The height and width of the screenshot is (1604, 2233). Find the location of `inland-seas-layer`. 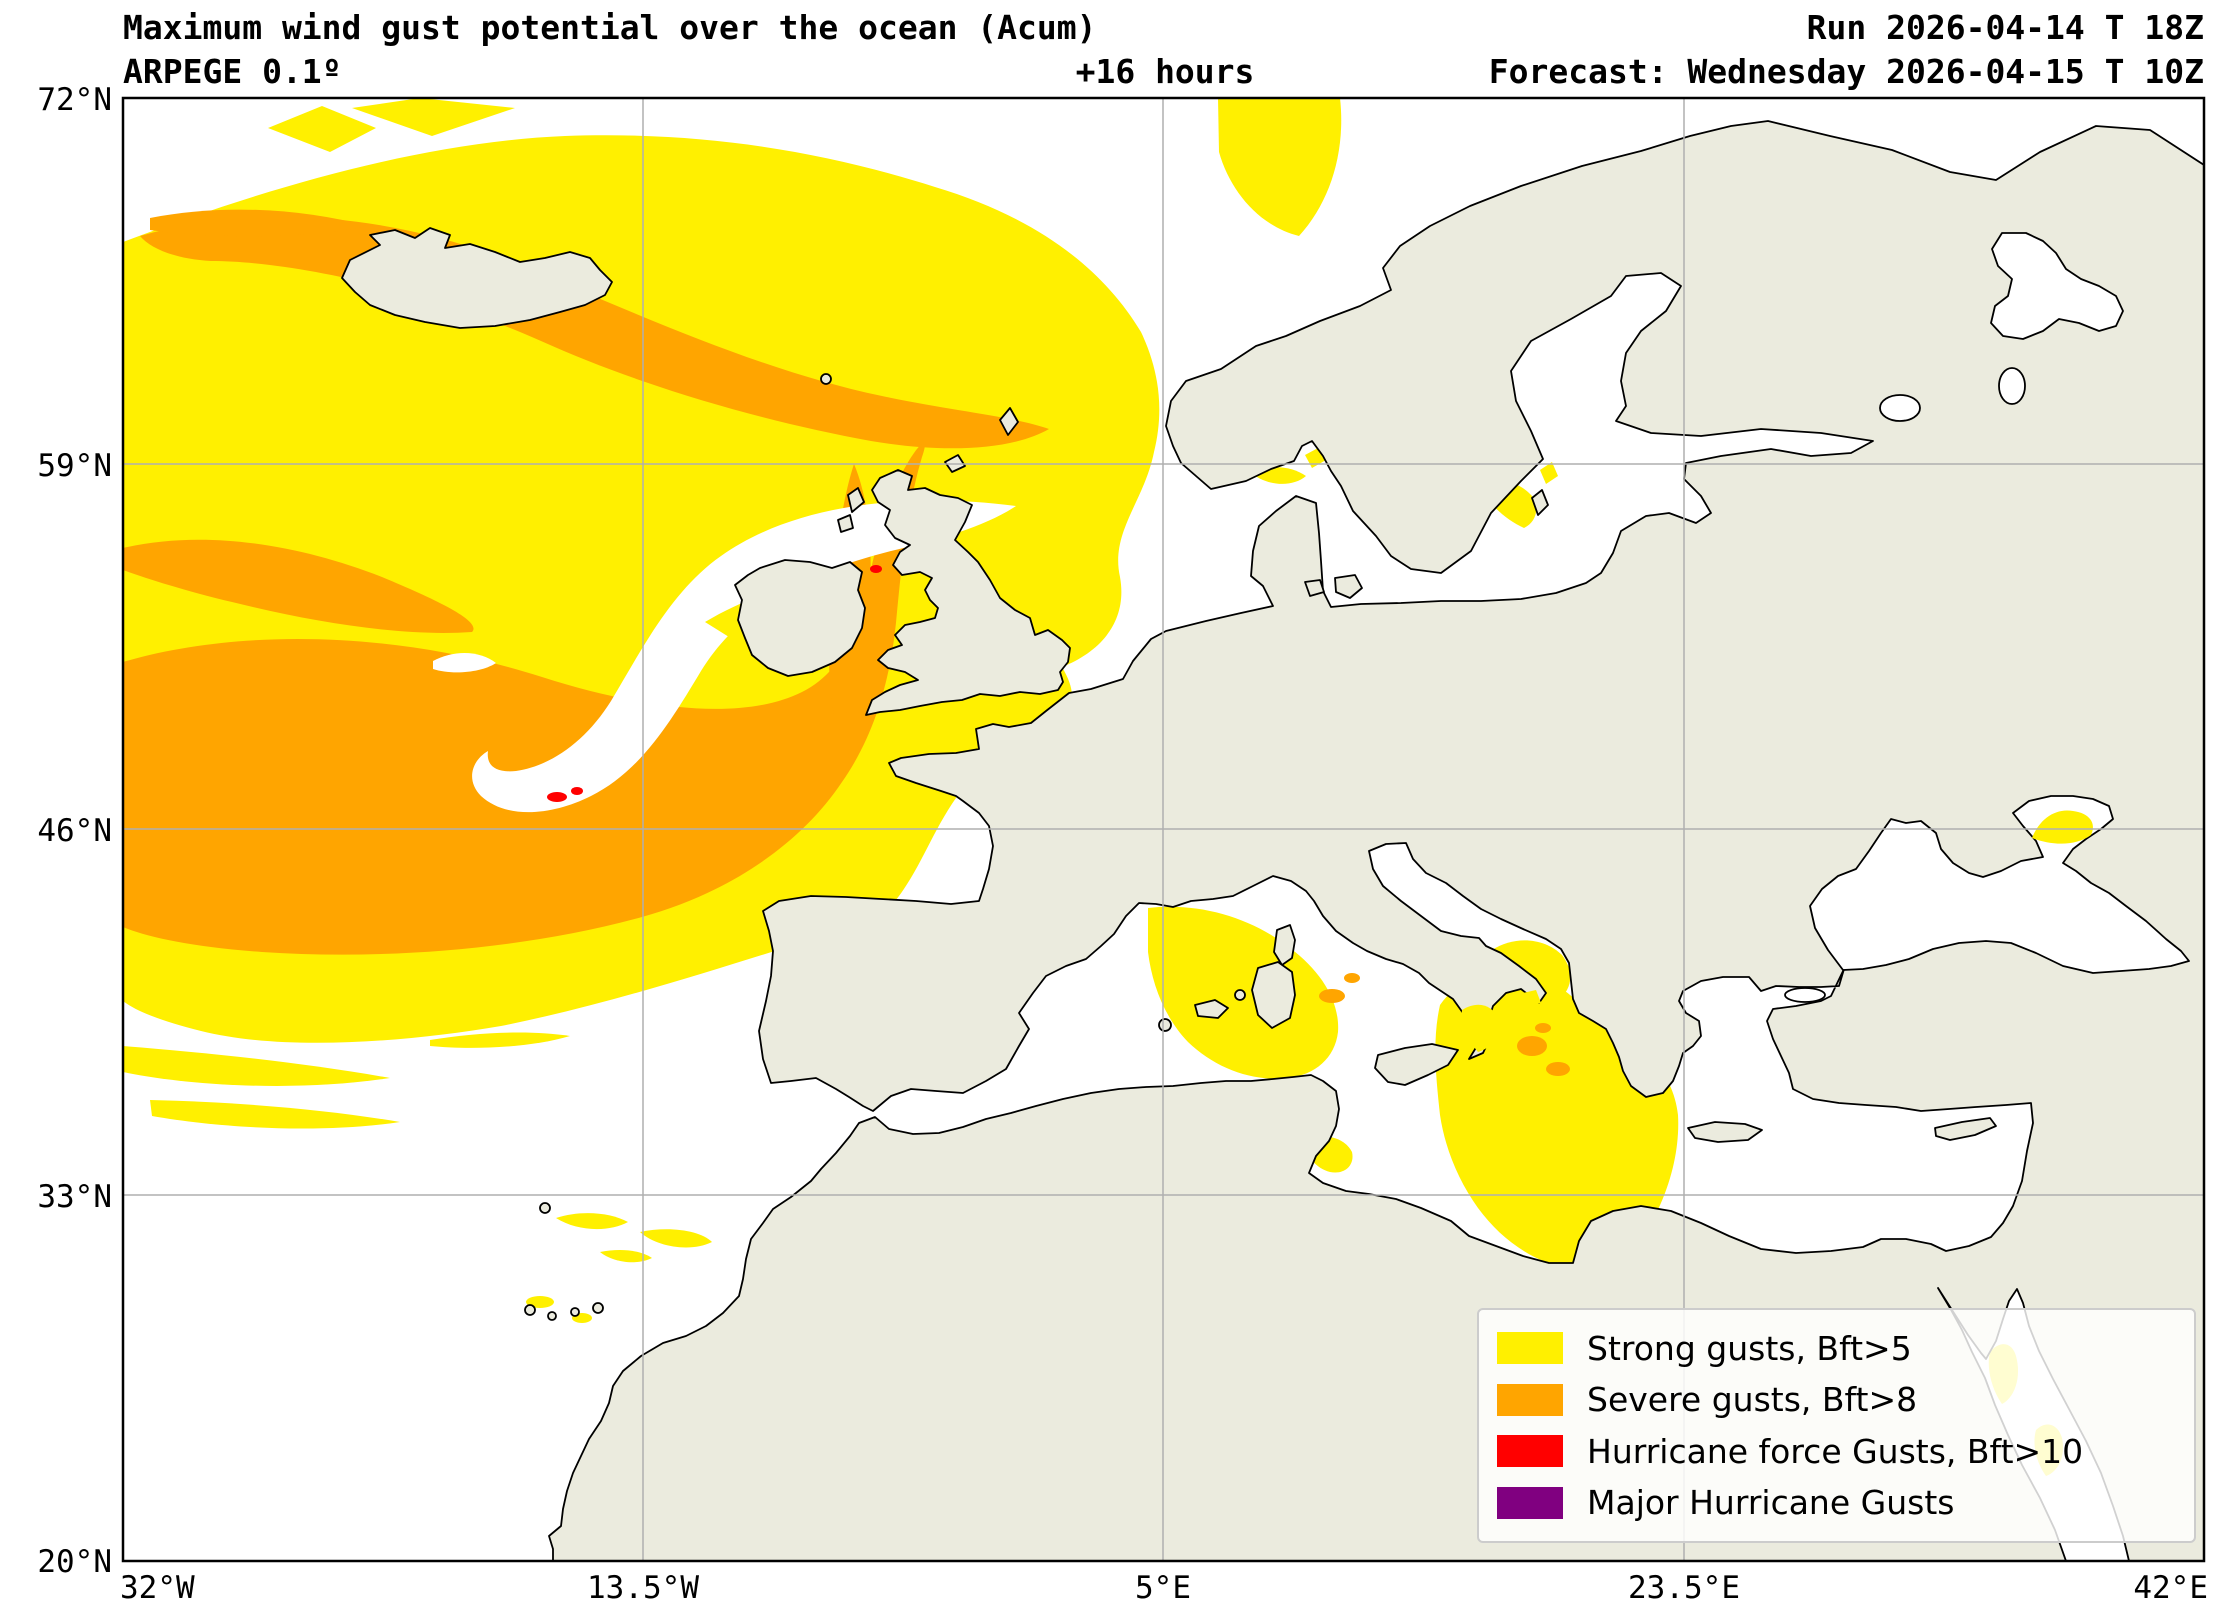

inland-seas-layer is located at coordinates (1987, 617).